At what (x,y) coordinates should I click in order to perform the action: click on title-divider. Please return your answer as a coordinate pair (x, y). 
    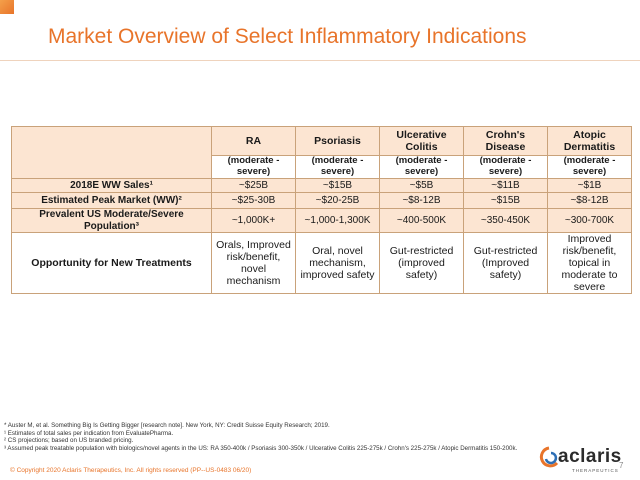
    Looking at the image, I should click on (320, 60).